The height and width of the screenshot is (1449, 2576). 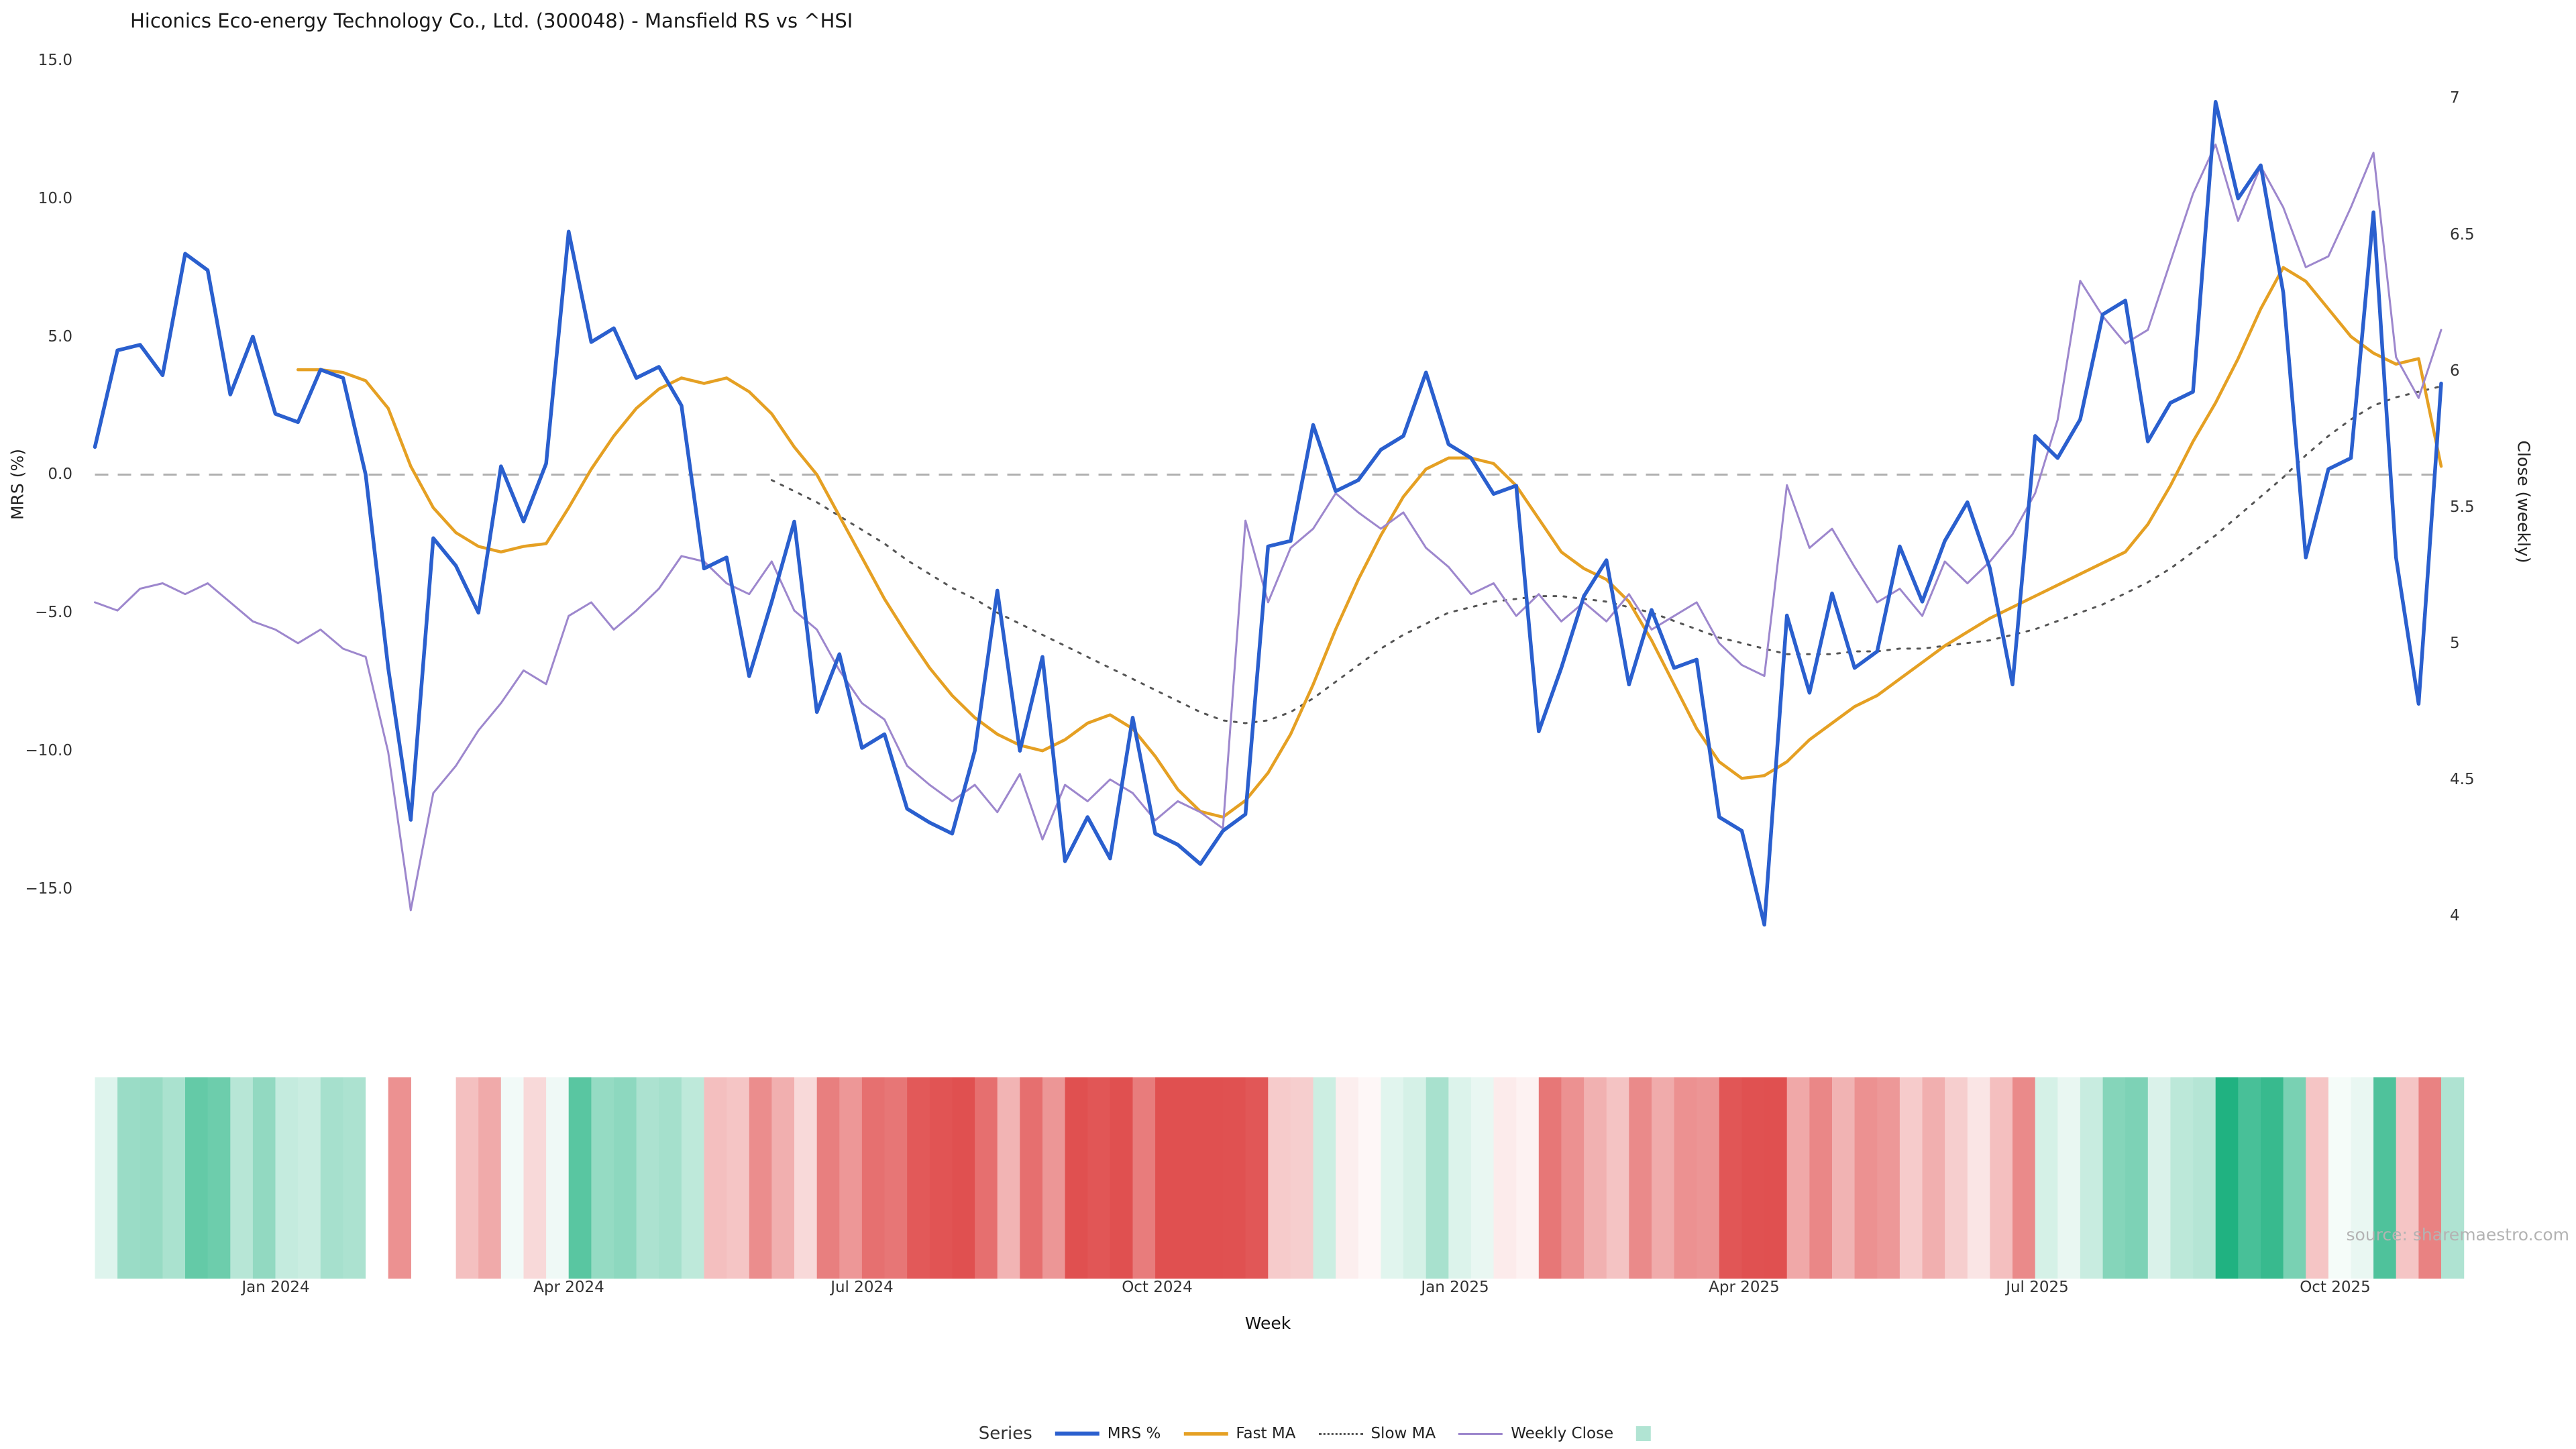 I want to click on y-tick-label: 5.0, so click(x=60, y=336).